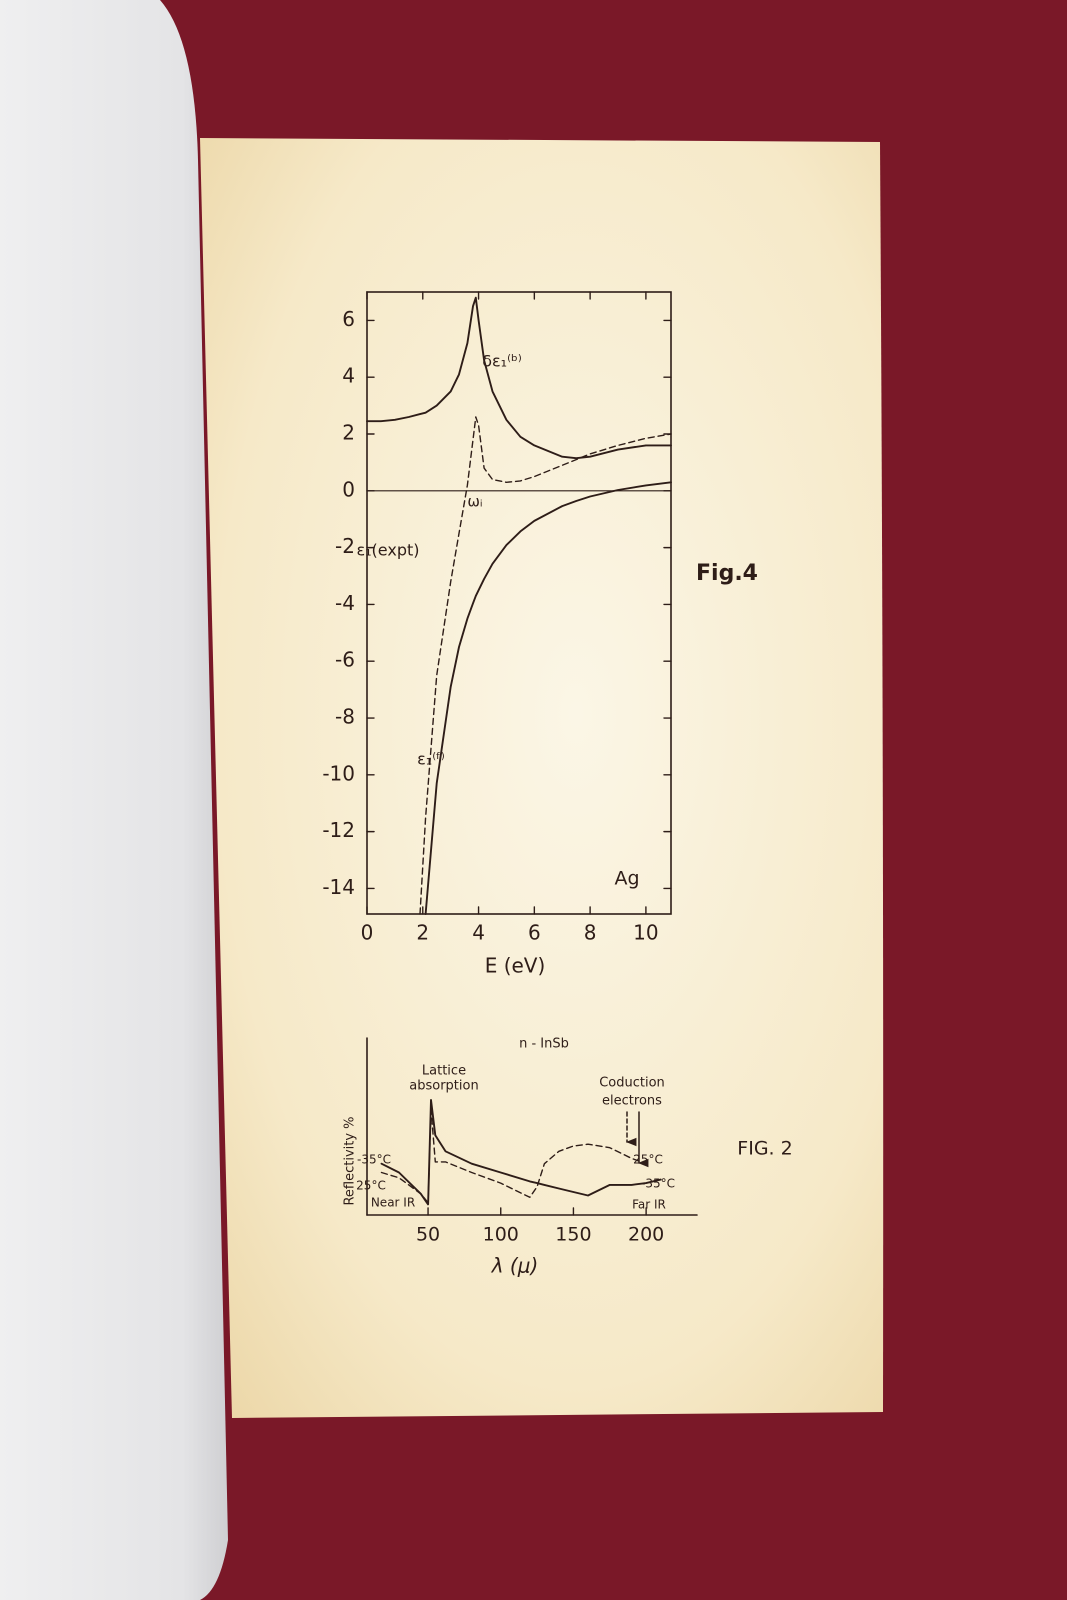 The image size is (1067, 1600). I want to click on series-label: ε₁(expt), so click(387, 550).